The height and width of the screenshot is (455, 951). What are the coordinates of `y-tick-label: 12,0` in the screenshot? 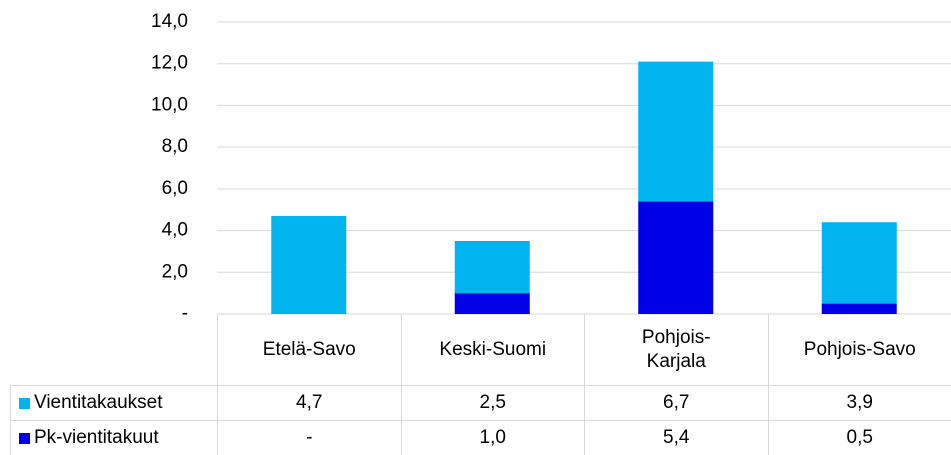 It's located at (169, 63).